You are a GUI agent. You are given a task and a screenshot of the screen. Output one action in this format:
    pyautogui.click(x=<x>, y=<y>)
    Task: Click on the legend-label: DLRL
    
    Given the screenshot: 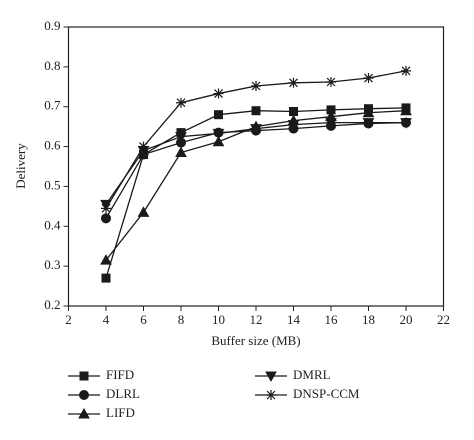 What is the action you would take?
    pyautogui.click(x=123, y=393)
    